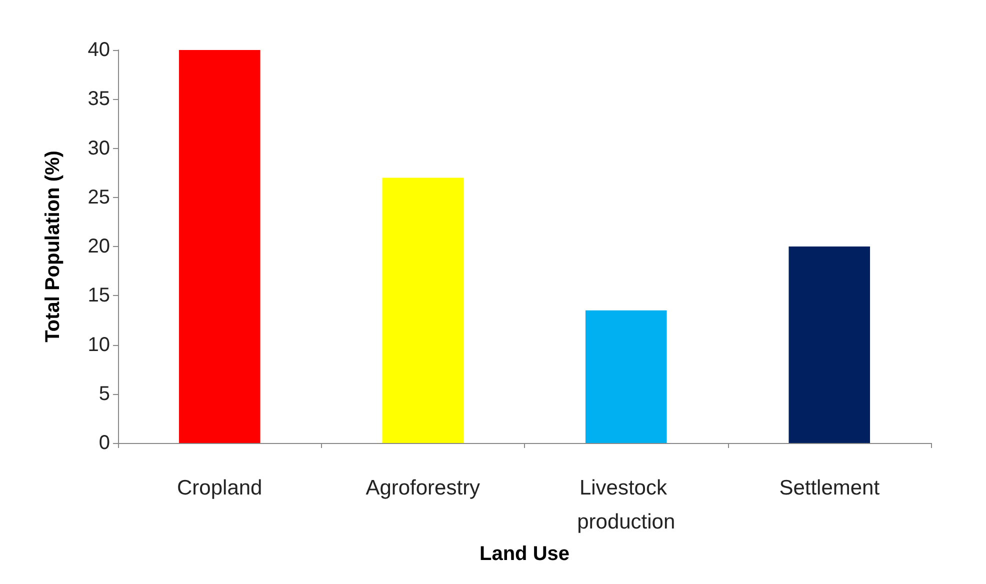 The width and height of the screenshot is (986, 584). Describe the element at coordinates (104, 393) in the screenshot. I see `y-tick-label: 5` at that location.